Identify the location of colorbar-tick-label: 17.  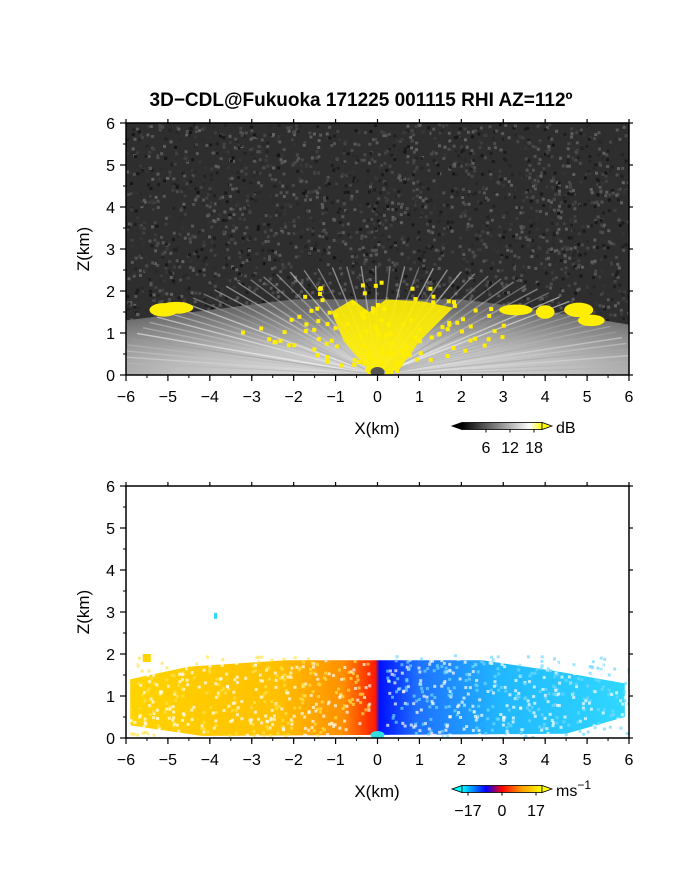
(536, 811).